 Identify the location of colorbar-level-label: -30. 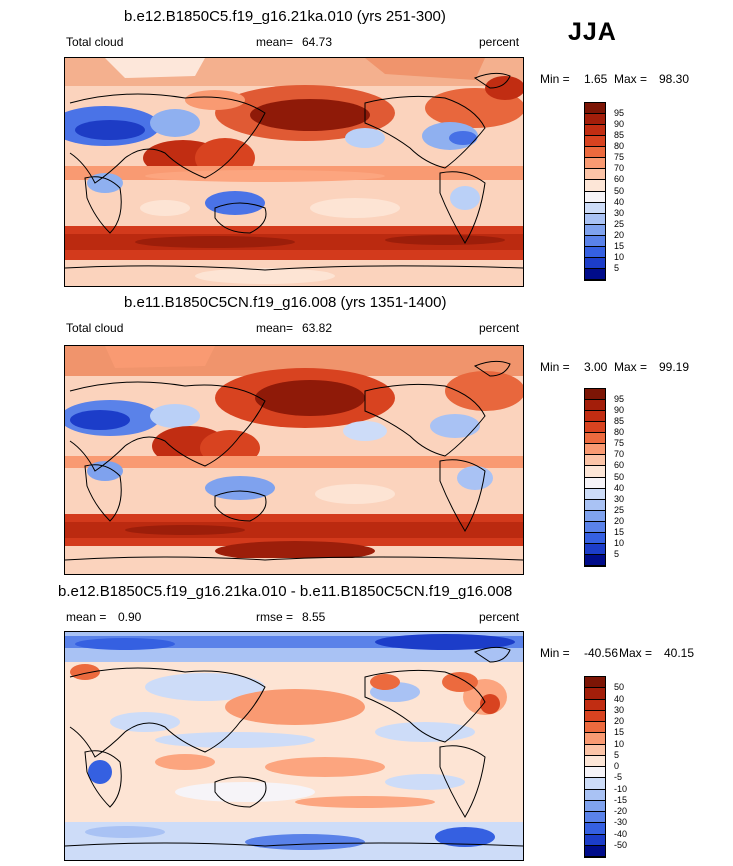
(621, 822).